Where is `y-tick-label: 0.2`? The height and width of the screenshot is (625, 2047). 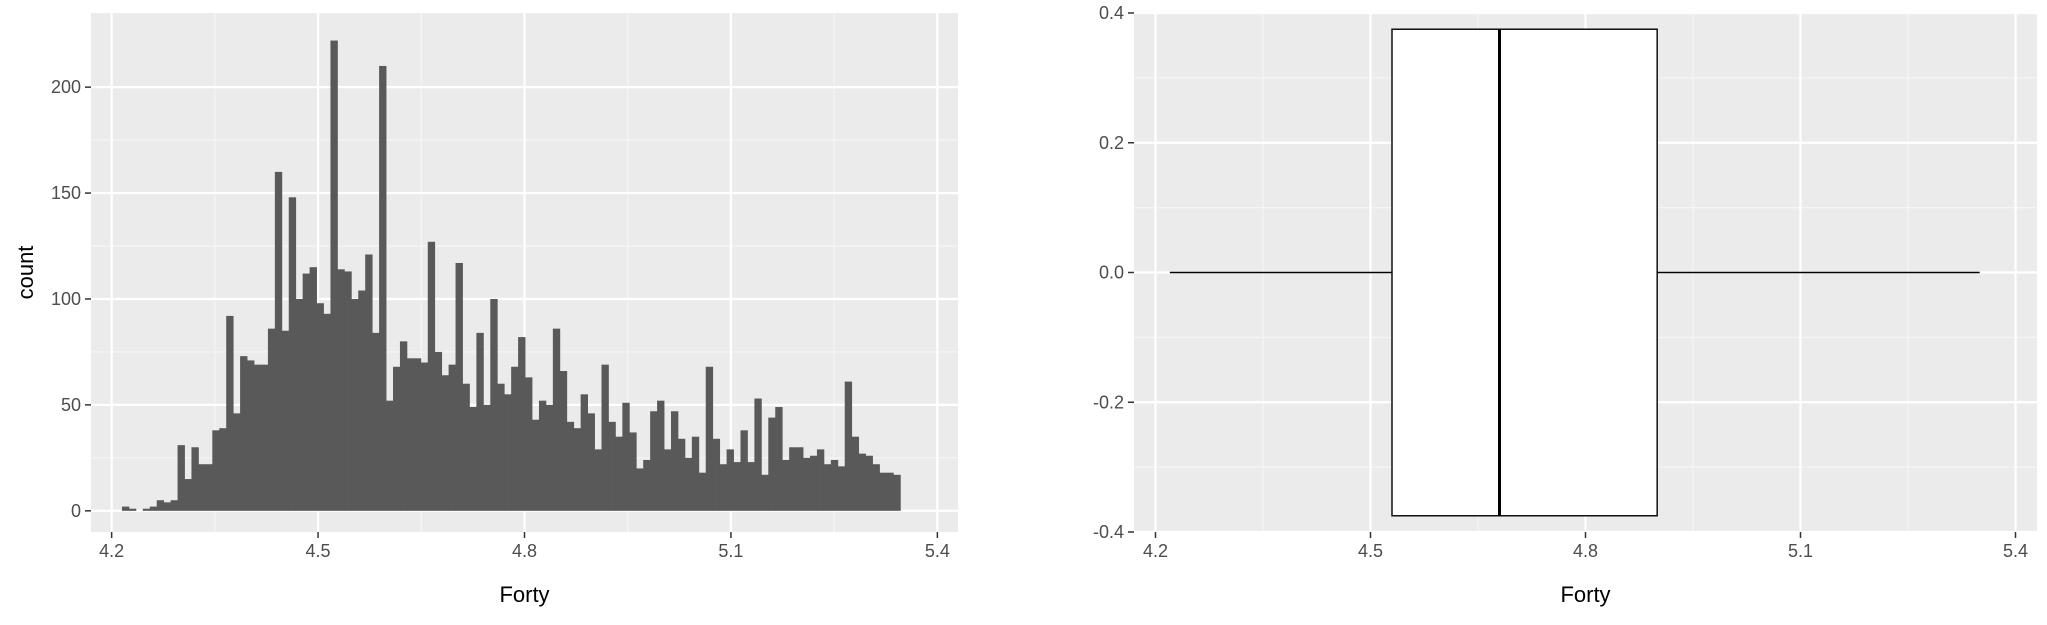
y-tick-label: 0.2 is located at coordinates (1111, 143).